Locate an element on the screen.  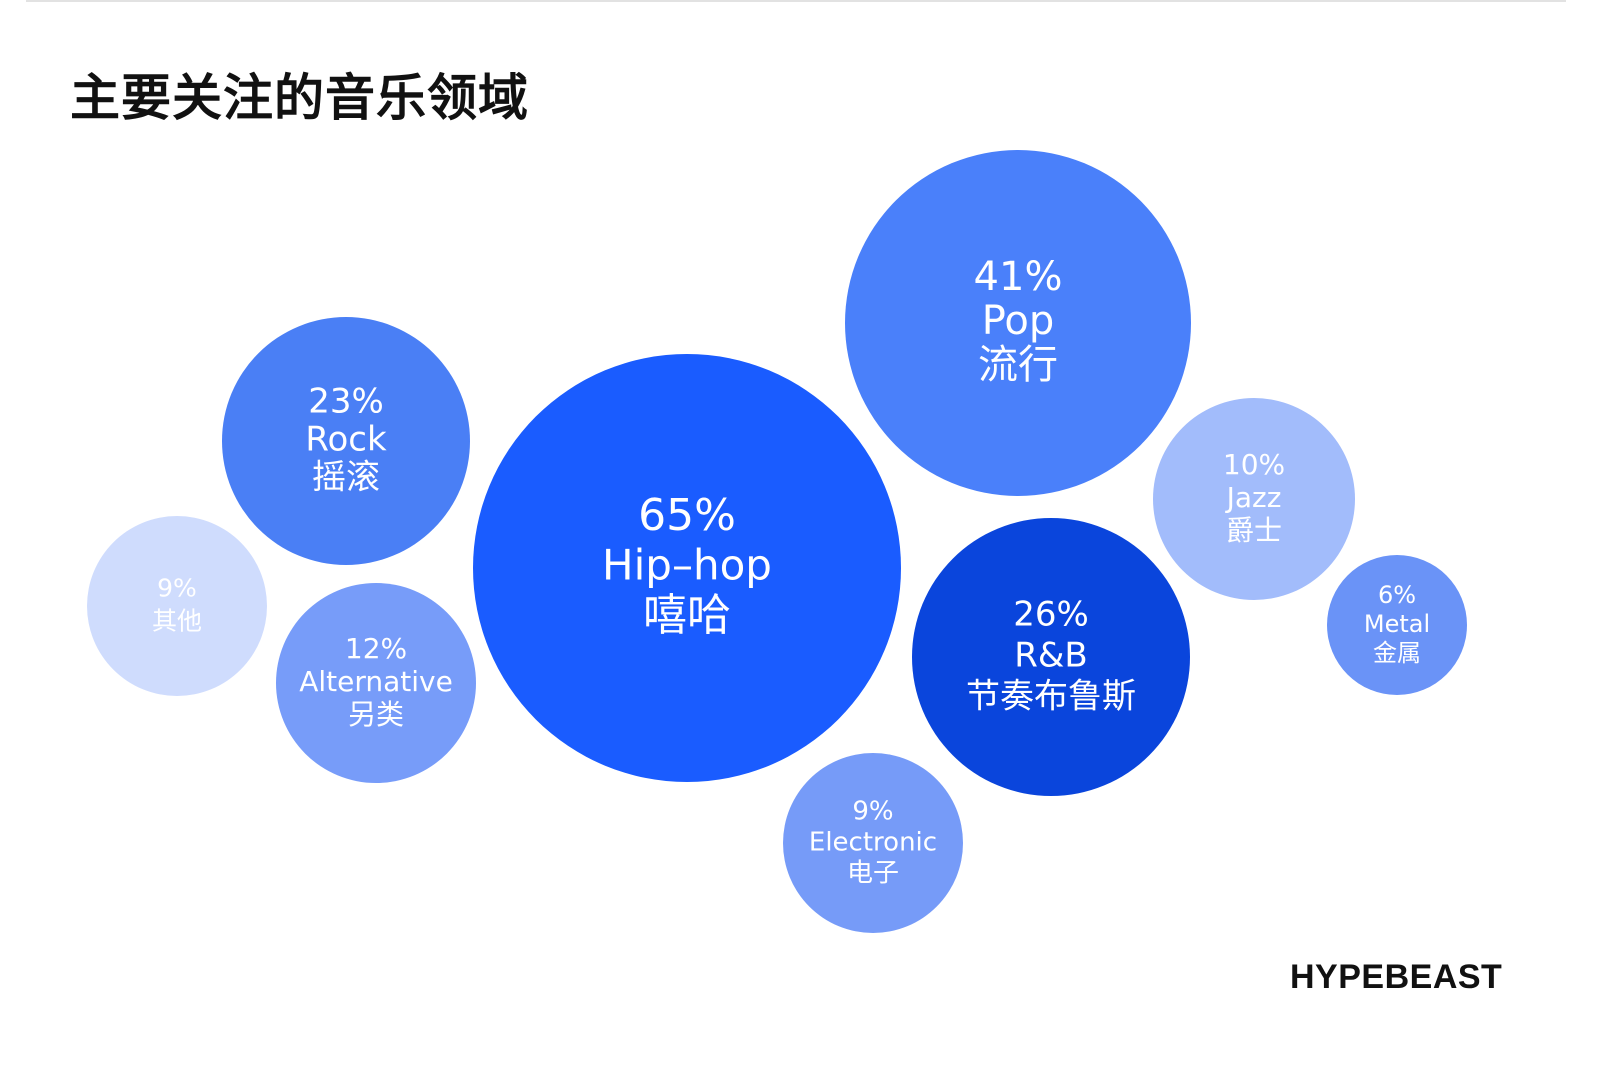
bubble-circle-rock is located at coordinates (346, 441).